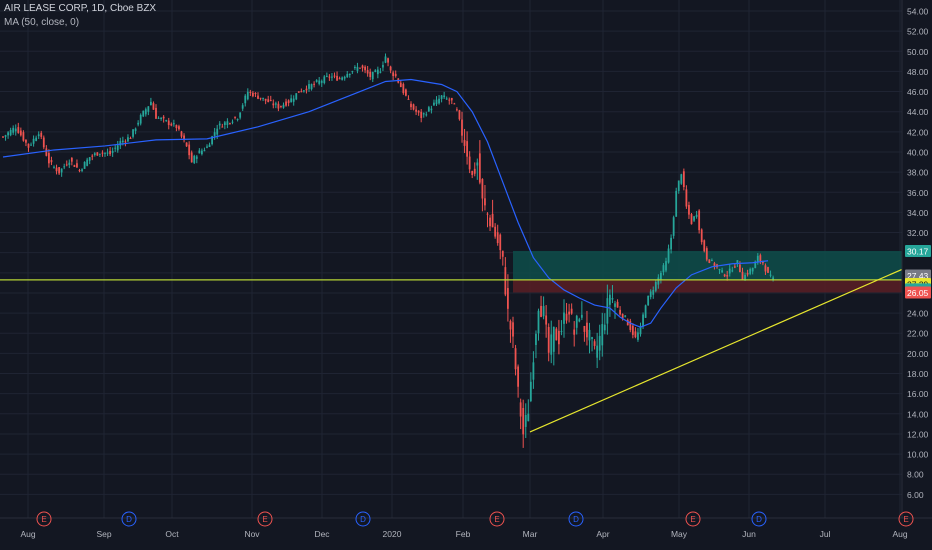  Describe the element at coordinates (322, 534) in the screenshot. I see `x-tick-label: Dec` at that location.